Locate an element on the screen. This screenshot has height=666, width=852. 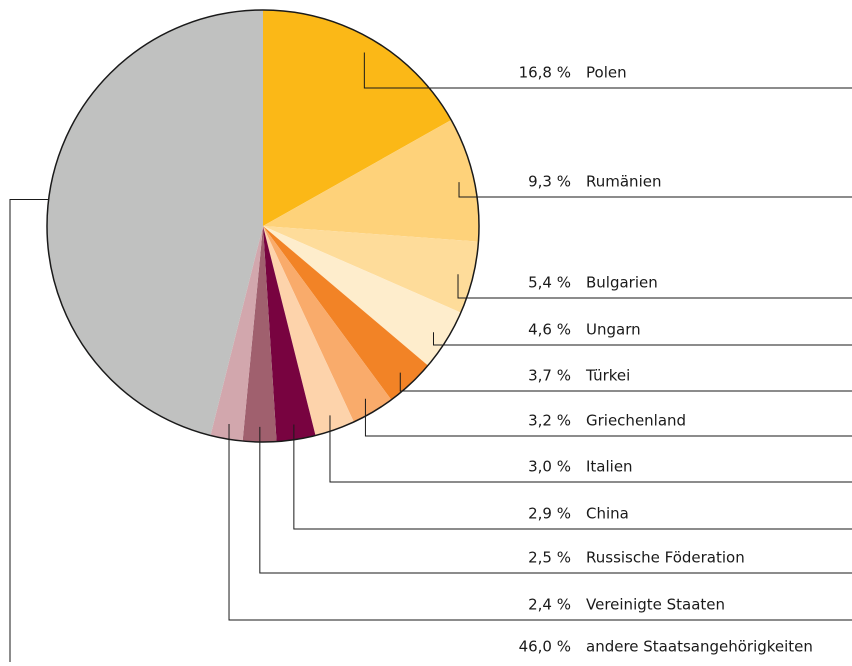
category-label: Russische Föderation is located at coordinates (665, 558).